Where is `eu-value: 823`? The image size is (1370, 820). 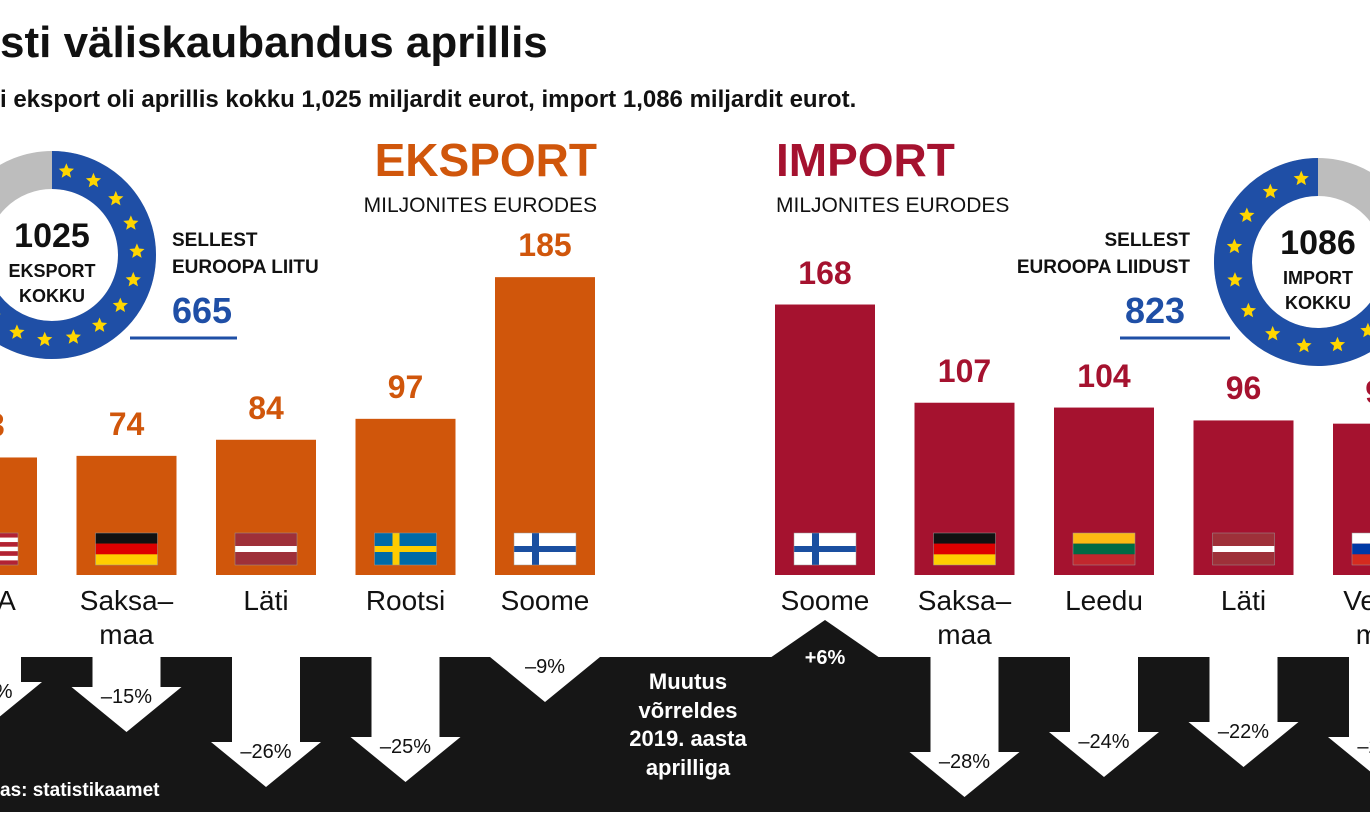 eu-value: 823 is located at coordinates (1155, 310).